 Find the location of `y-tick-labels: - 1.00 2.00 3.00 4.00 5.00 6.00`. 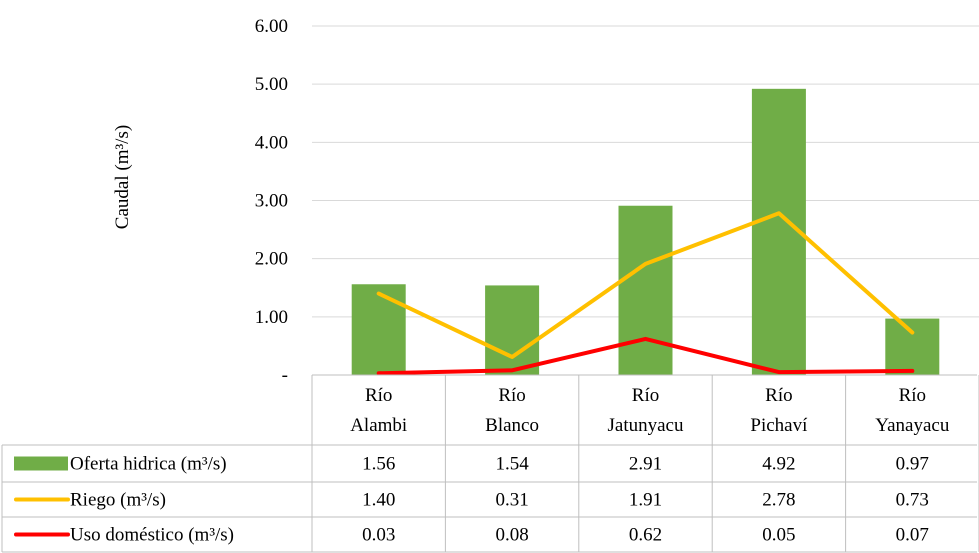

y-tick-labels: - 1.00 2.00 3.00 4.00 5.00 6.00 is located at coordinates (271, 201).